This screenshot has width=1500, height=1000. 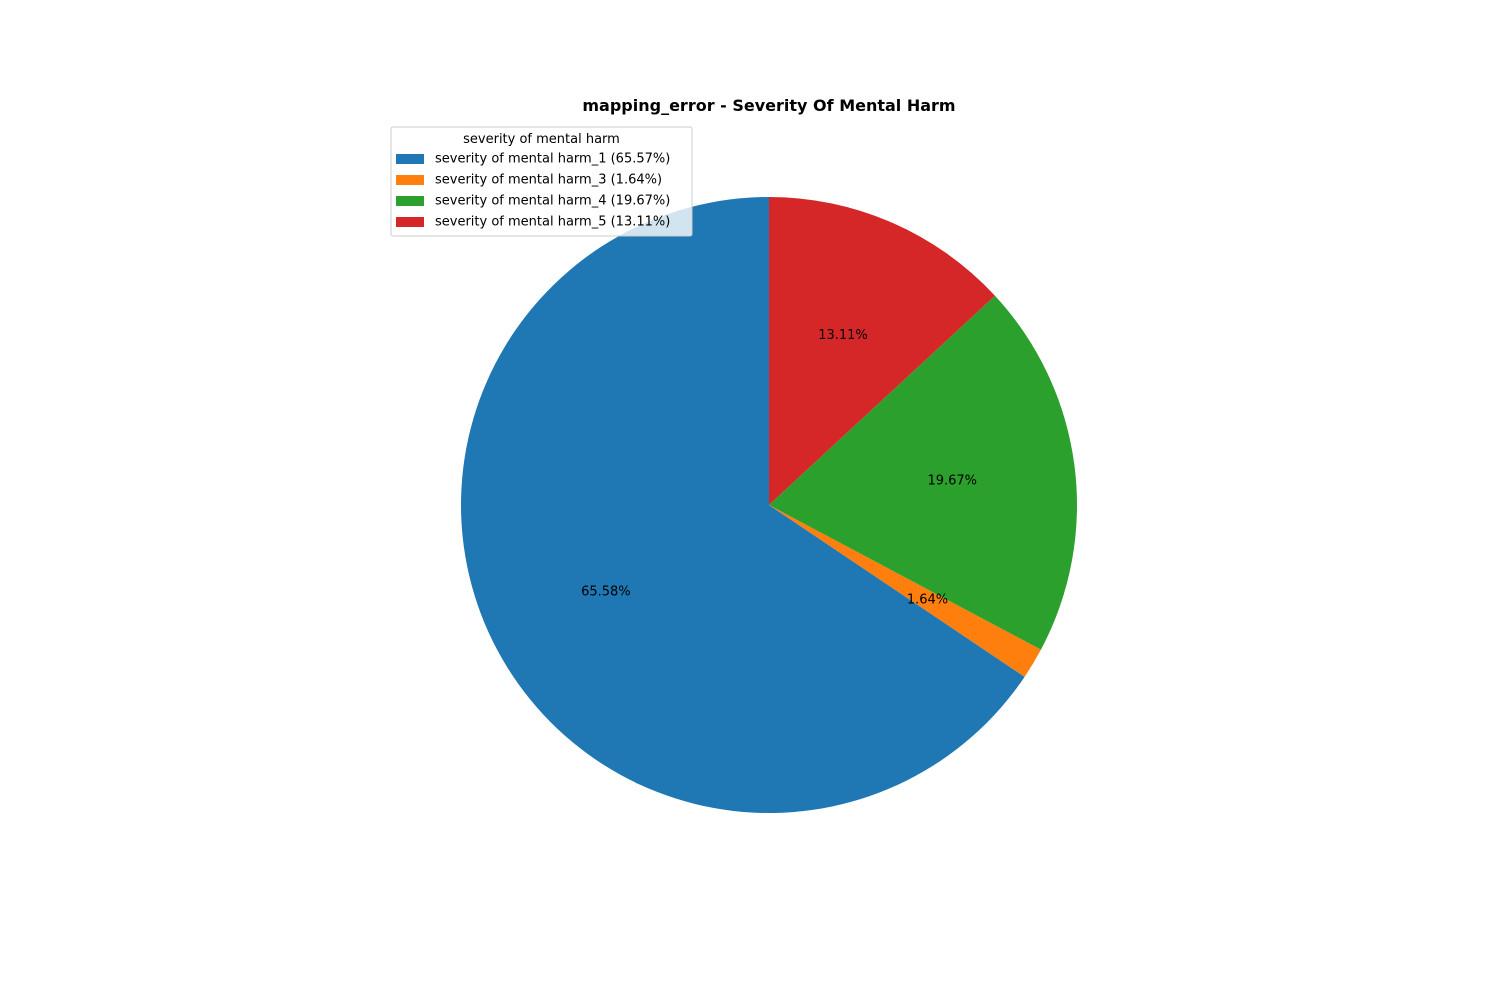 I want to click on pie-slice-label: 19.67%, so click(x=952, y=481).